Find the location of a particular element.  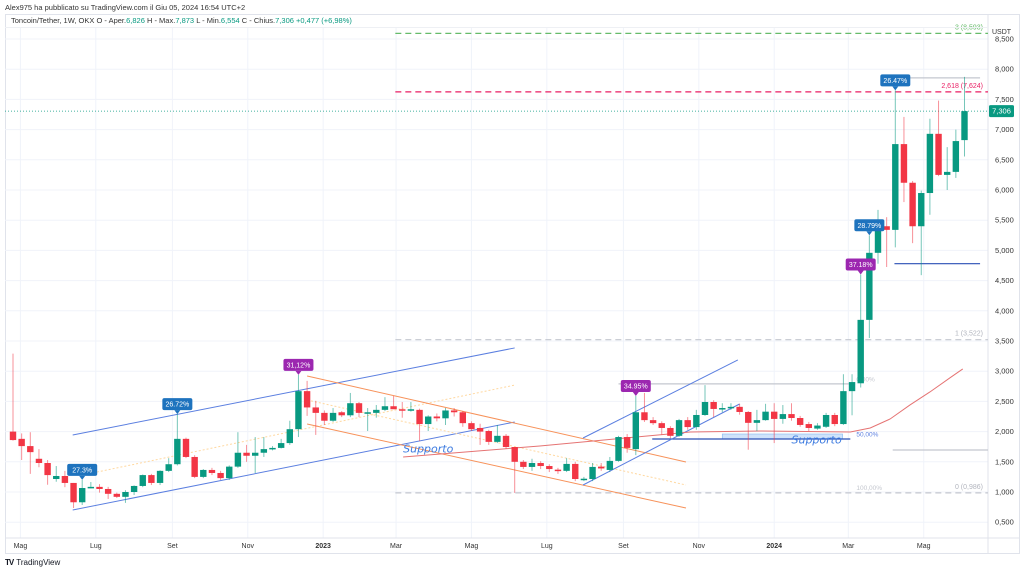

currency-label: USDT is located at coordinates (1002, 32).